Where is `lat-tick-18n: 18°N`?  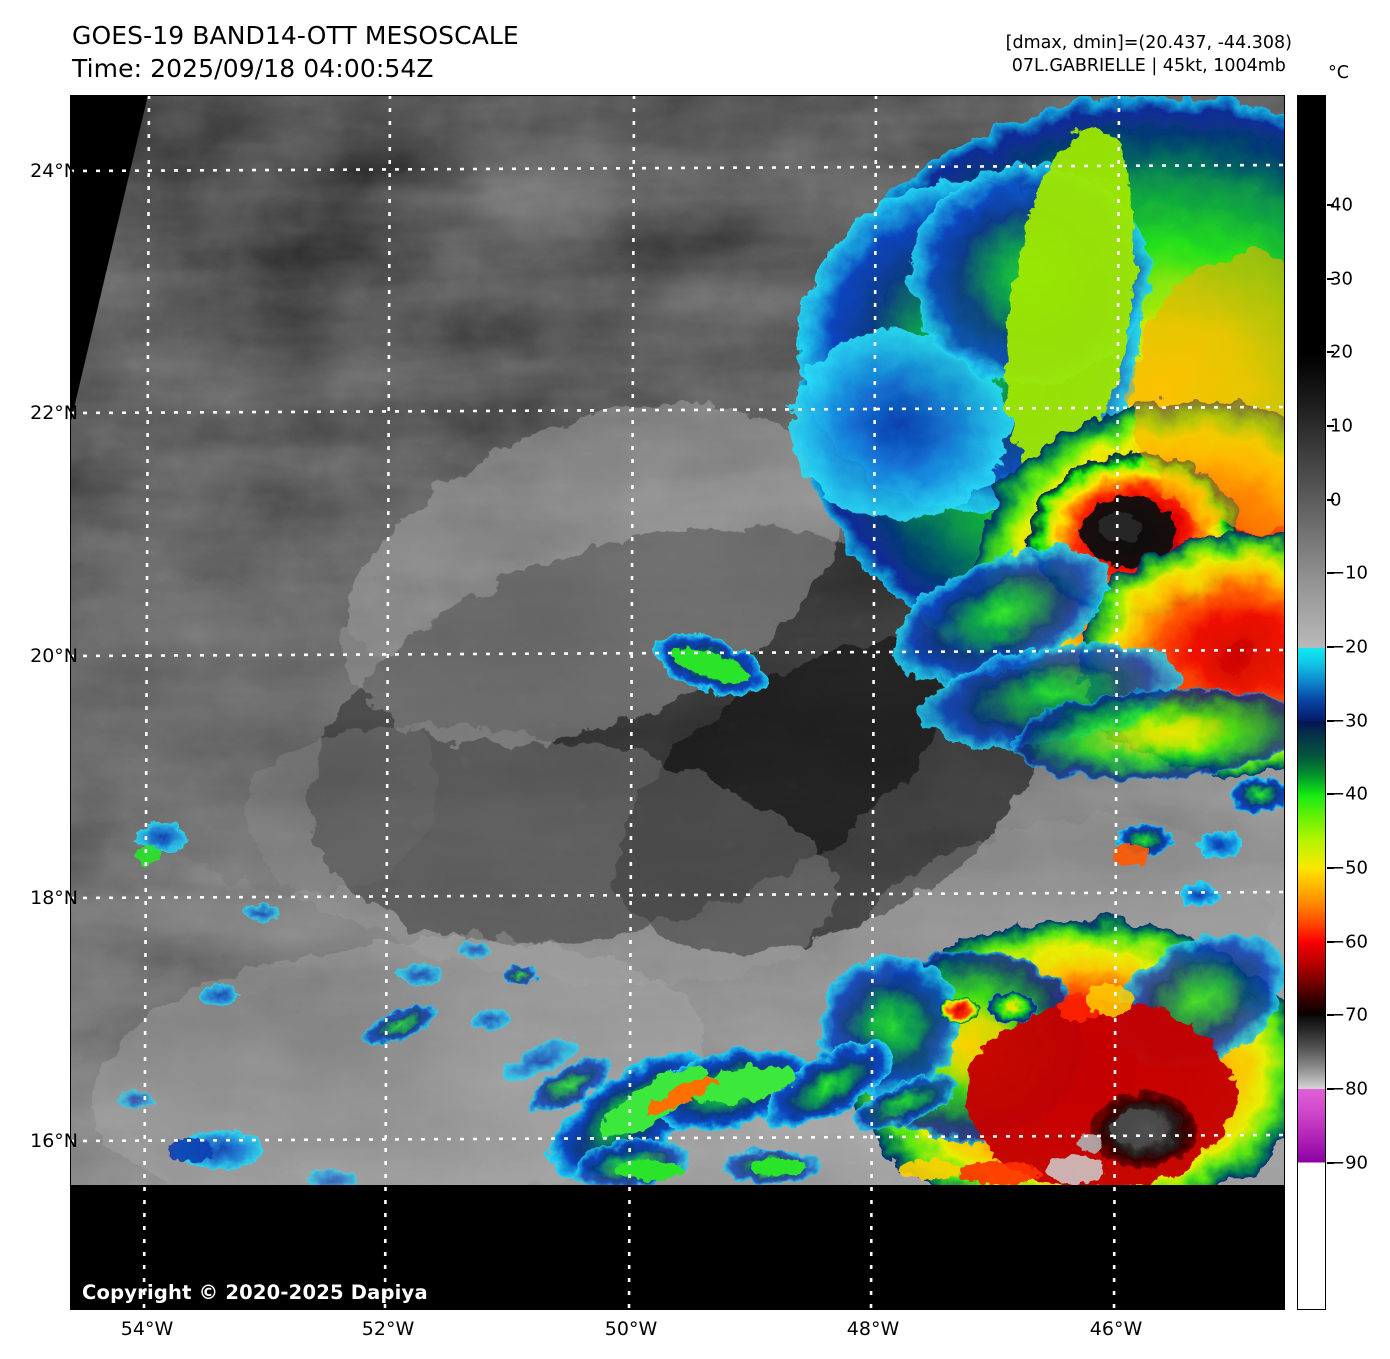 lat-tick-18n: 18°N is located at coordinates (54, 898).